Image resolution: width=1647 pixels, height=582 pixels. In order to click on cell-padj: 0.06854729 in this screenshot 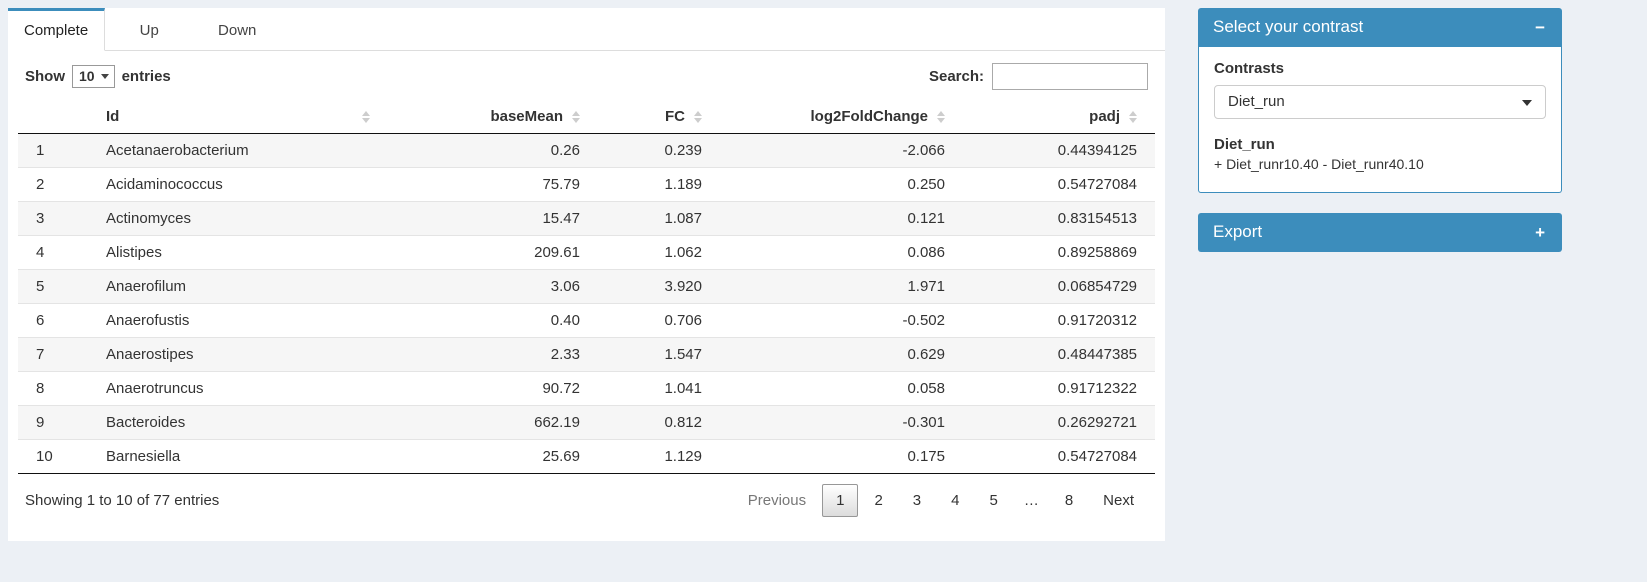, I will do `click(1059, 286)`.